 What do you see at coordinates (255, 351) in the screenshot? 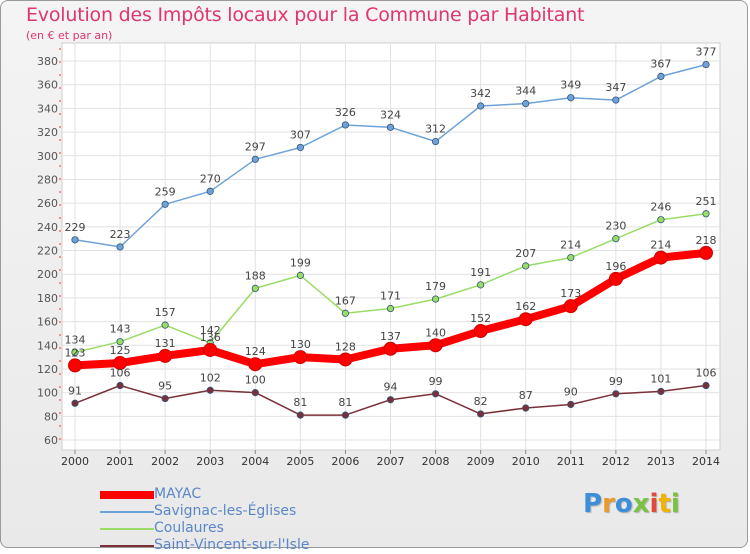
I see `data-label: 124` at bounding box center [255, 351].